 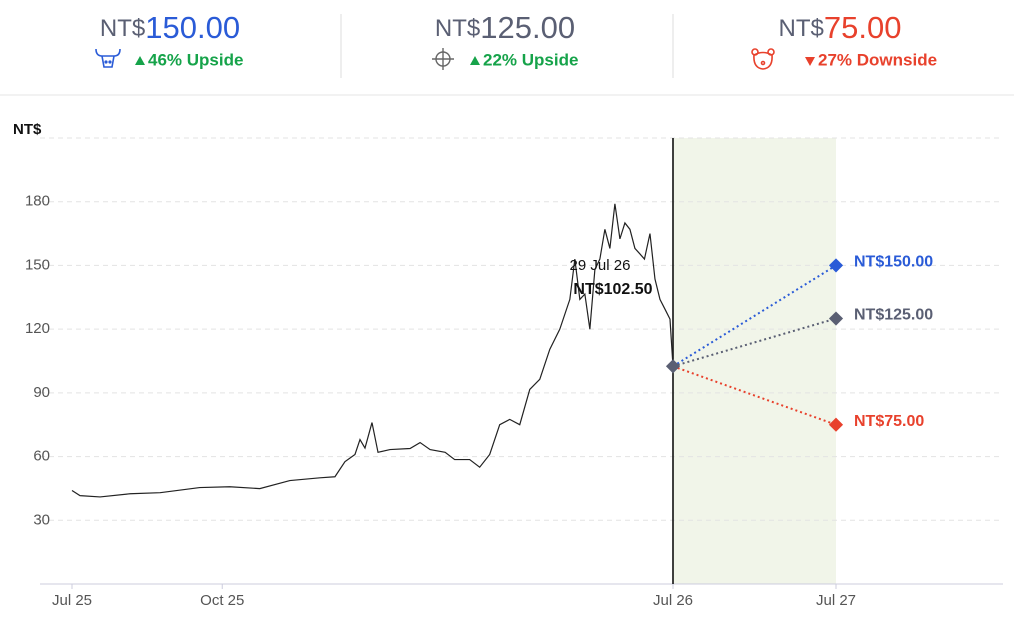 I want to click on forecast-band, so click(x=754, y=361).